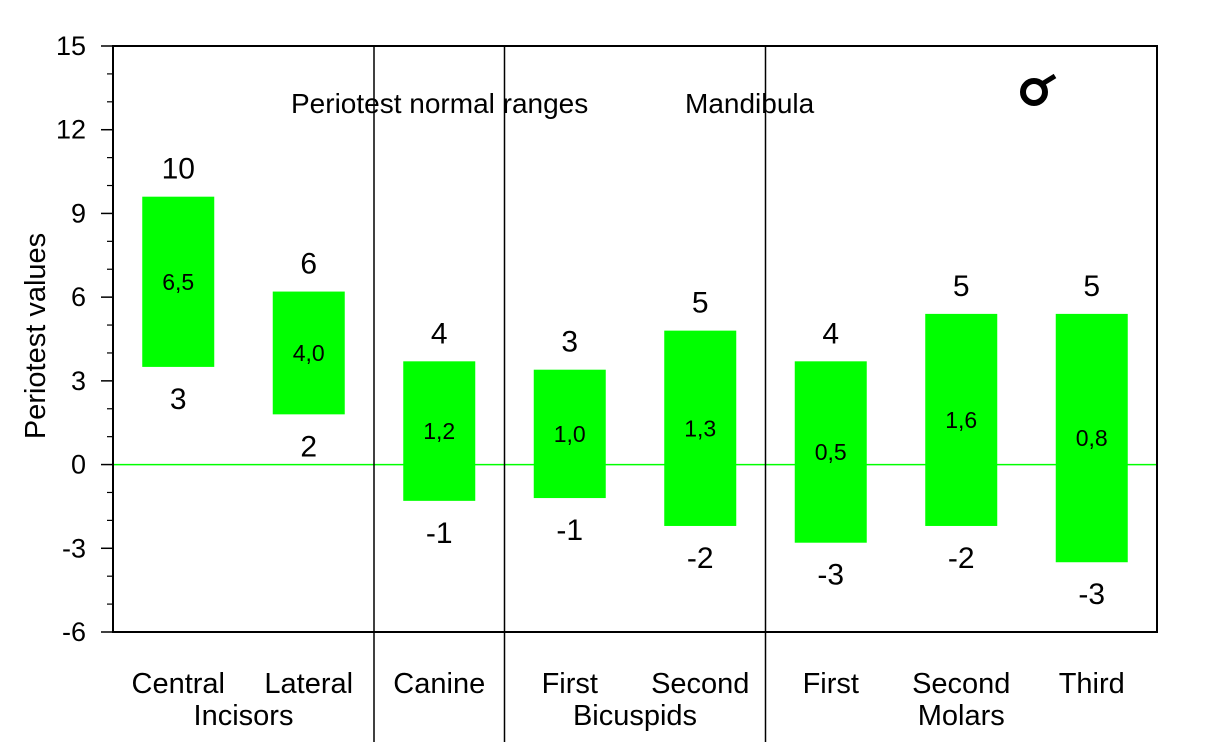 This screenshot has height=754, width=1212. Describe the element at coordinates (1092, 684) in the screenshot. I see `category-label: Third` at that location.